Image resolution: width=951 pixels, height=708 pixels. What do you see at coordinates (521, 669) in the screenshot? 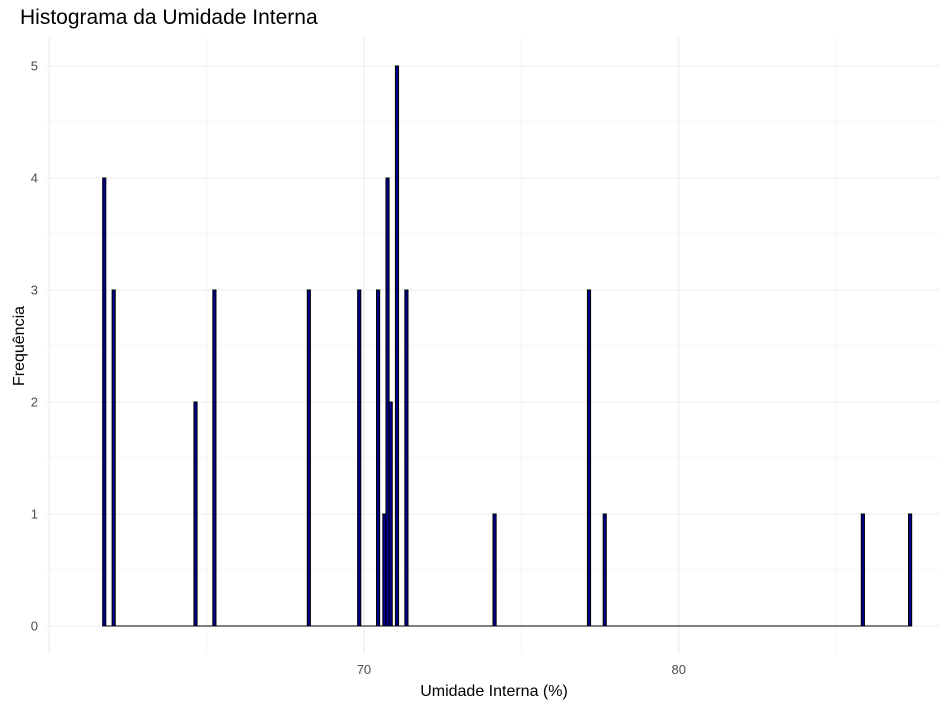
I see `x-axis-tick-labels: 70 80` at bounding box center [521, 669].